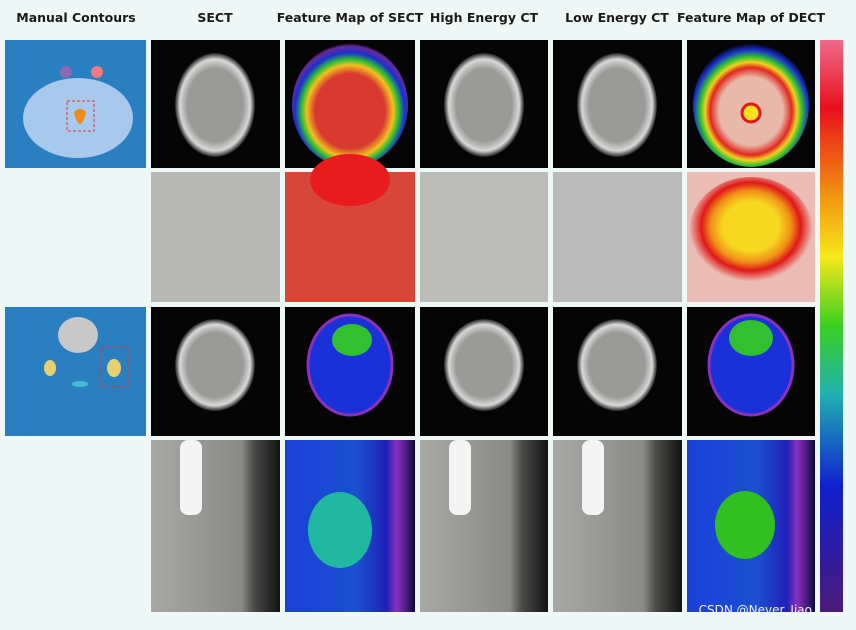 Image resolution: width=856 pixels, height=630 pixels. What do you see at coordinates (484, 17) in the screenshot?
I see `column-header: High Energy CT` at bounding box center [484, 17].